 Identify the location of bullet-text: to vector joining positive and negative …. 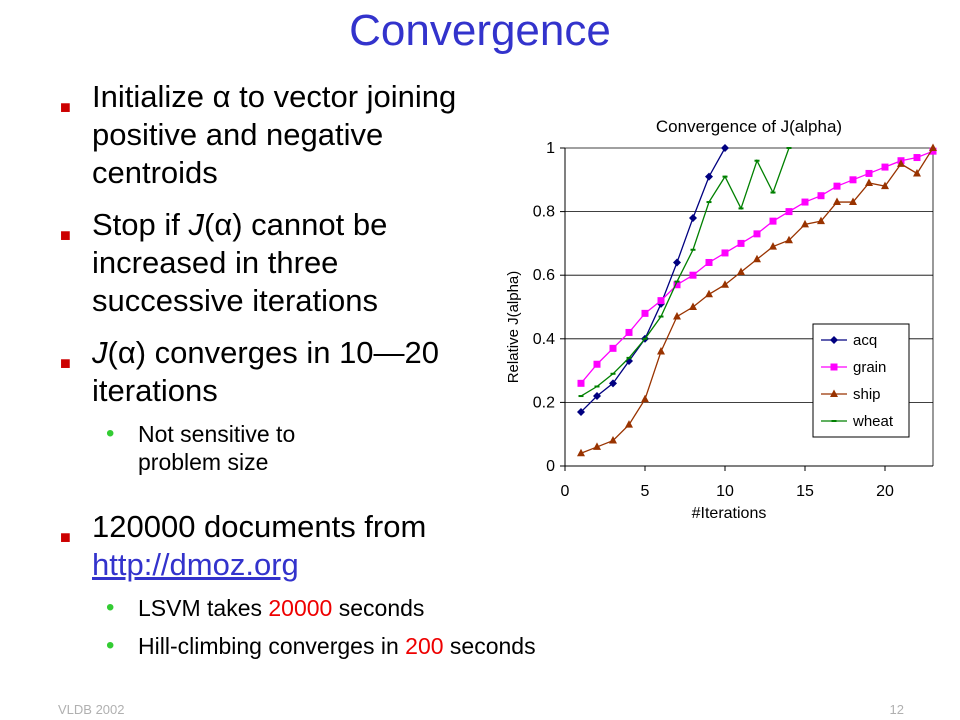
(274, 134).